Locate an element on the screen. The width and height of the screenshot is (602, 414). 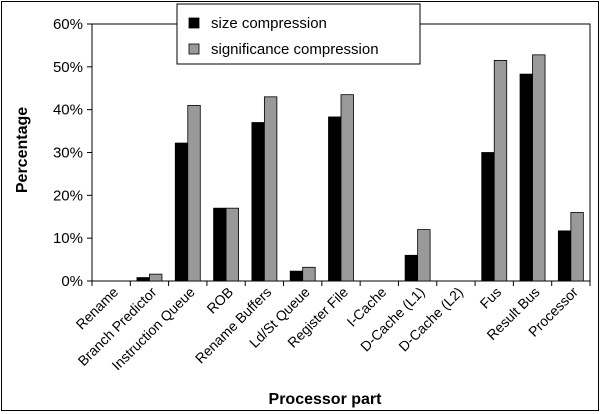
y-tick-label: 60% is located at coordinates (68, 24).